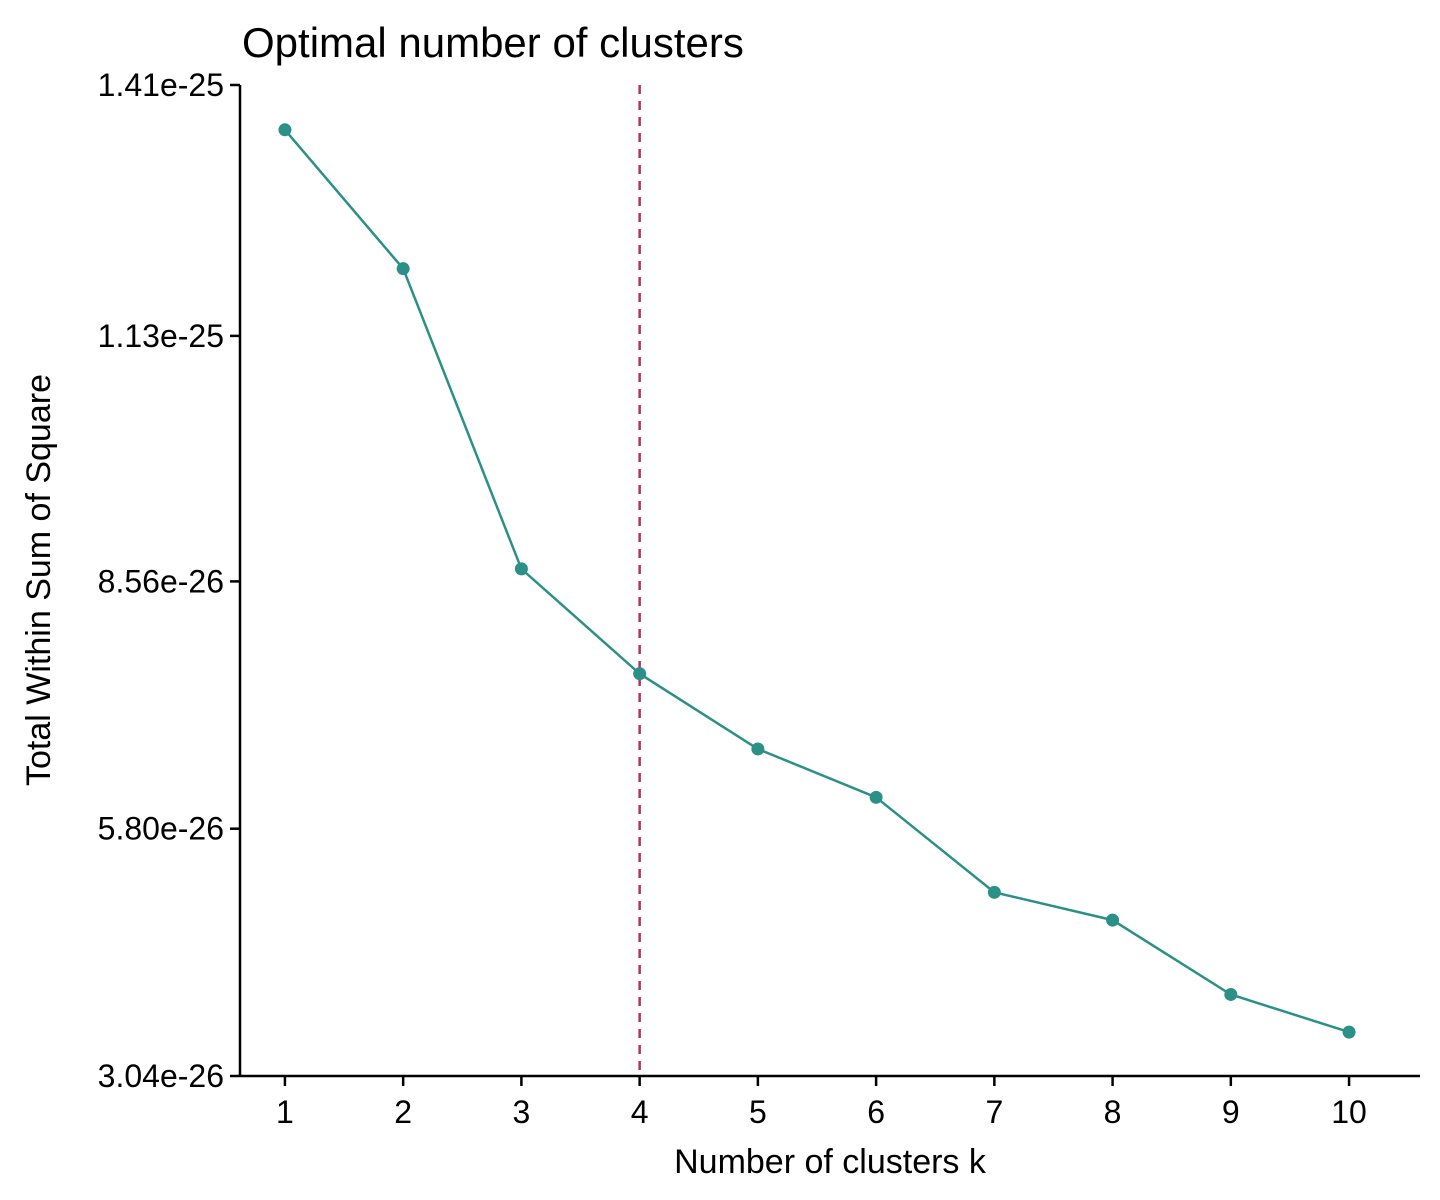 This screenshot has width=1440, height=1200. Describe the element at coordinates (876, 1112) in the screenshot. I see `x-tick-label: 6` at that location.